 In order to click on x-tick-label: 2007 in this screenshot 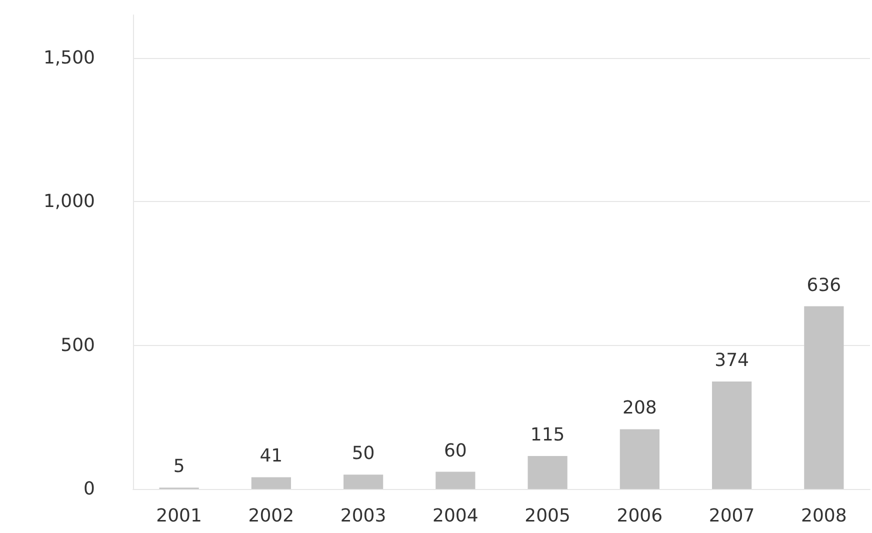, I will do `click(731, 516)`.